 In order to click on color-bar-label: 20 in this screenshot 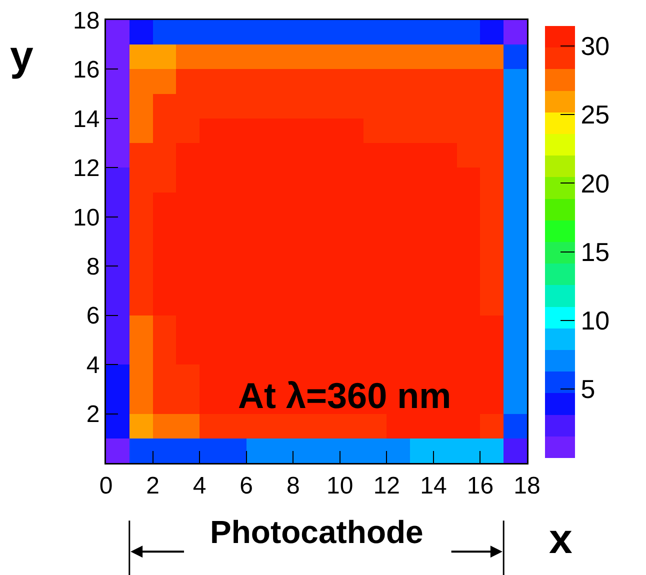, I will do `click(595, 183)`.